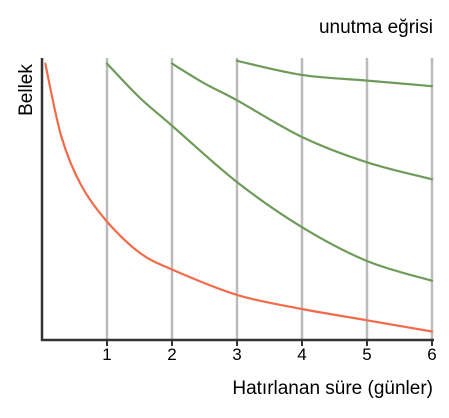 This screenshot has height=418, width=449. What do you see at coordinates (366, 354) in the screenshot?
I see `x-tick-label-5: 5` at bounding box center [366, 354].